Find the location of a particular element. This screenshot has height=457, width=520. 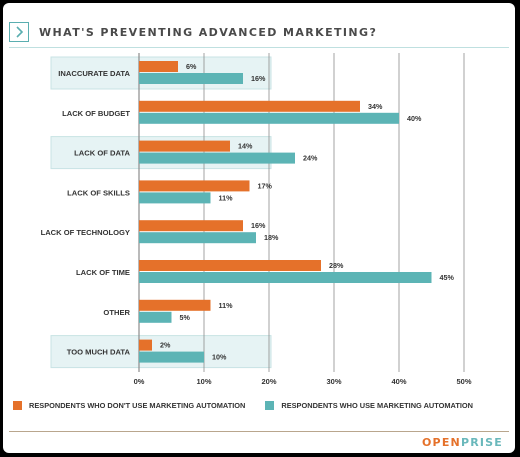

value-label-automation: 24% is located at coordinates (310, 158).